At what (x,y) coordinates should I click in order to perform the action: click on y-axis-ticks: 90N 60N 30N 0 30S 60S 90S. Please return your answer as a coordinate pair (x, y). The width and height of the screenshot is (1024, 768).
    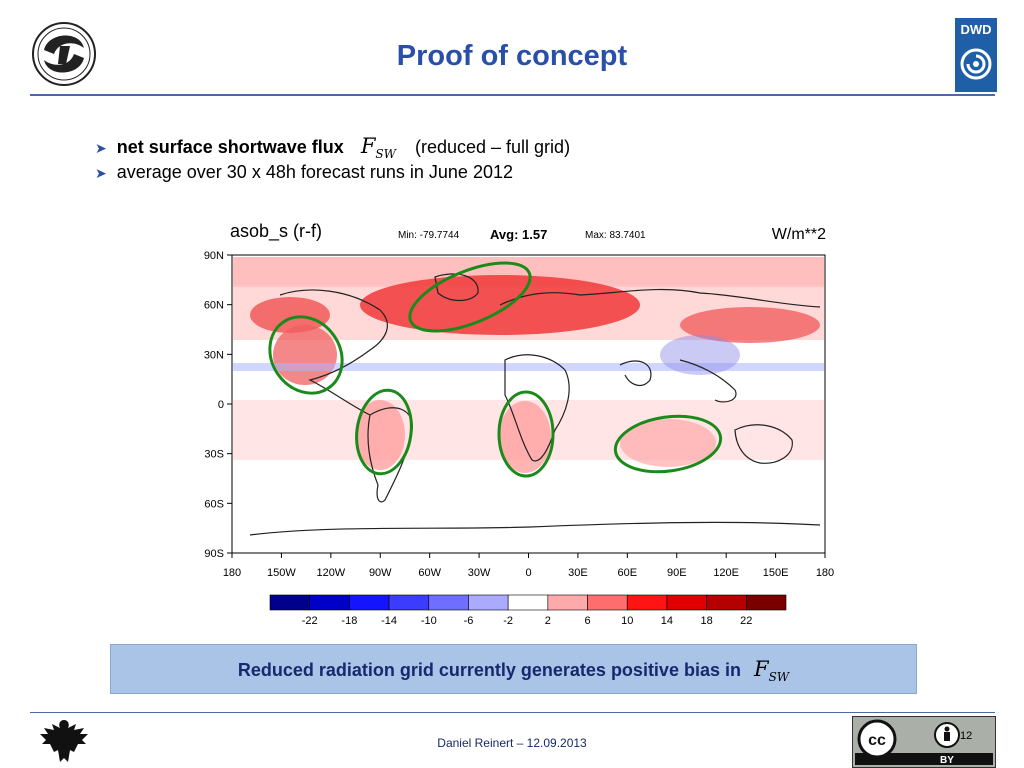
    Looking at the image, I should click on (218, 405).